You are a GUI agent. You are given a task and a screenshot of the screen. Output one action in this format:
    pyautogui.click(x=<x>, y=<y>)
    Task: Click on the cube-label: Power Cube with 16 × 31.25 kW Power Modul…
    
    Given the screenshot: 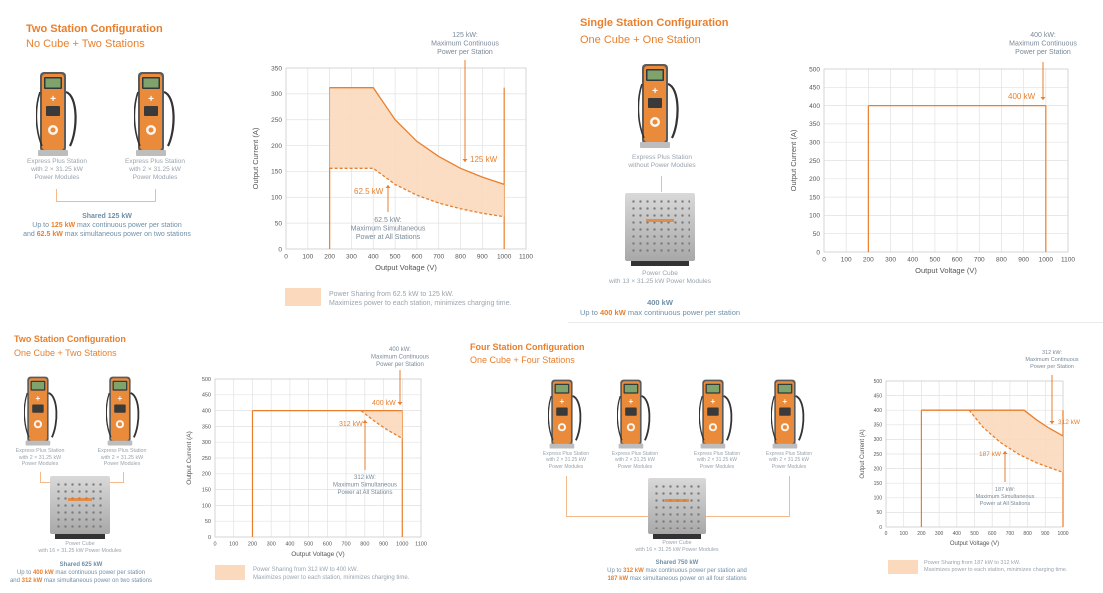 What is the action you would take?
    pyautogui.click(x=677, y=546)
    